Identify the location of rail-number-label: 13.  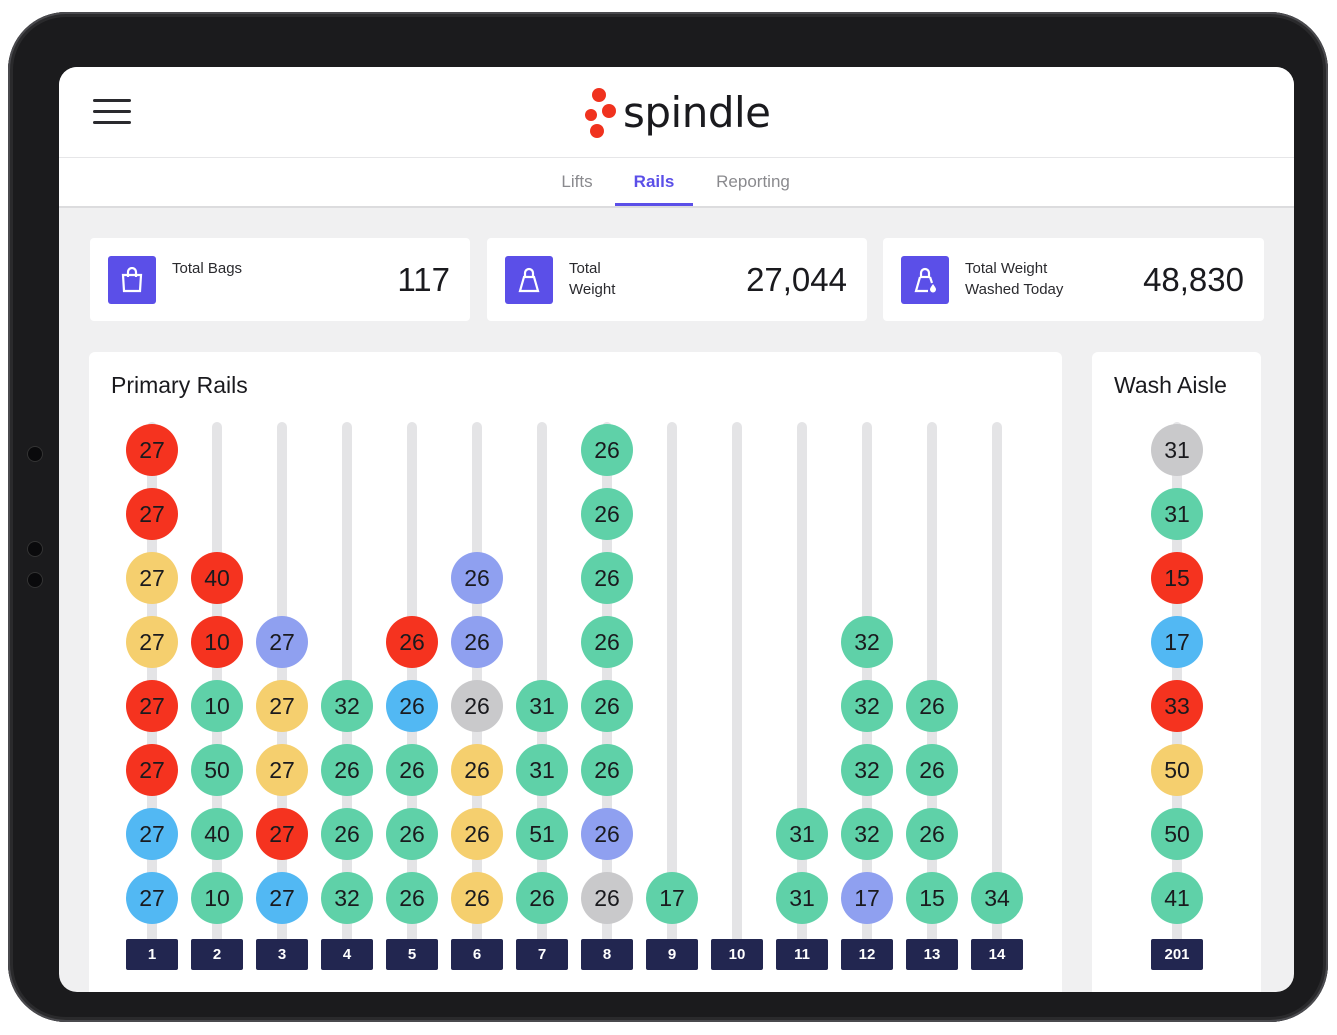
(932, 954).